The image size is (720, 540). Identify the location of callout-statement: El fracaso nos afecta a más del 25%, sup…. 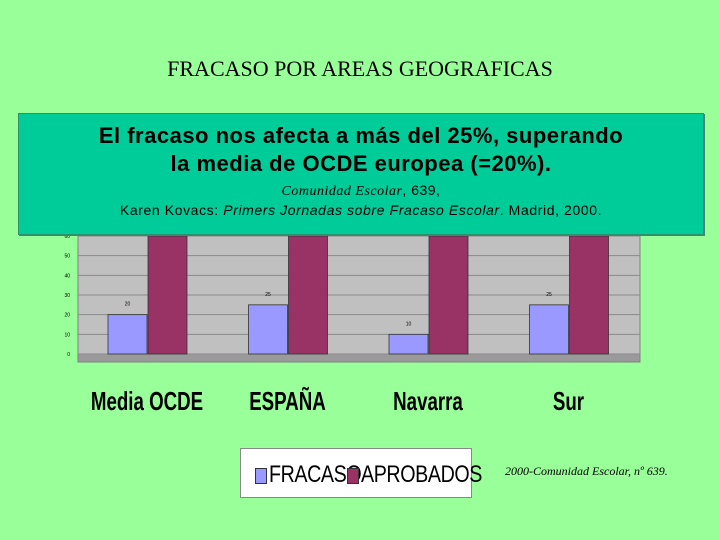
(361, 150).